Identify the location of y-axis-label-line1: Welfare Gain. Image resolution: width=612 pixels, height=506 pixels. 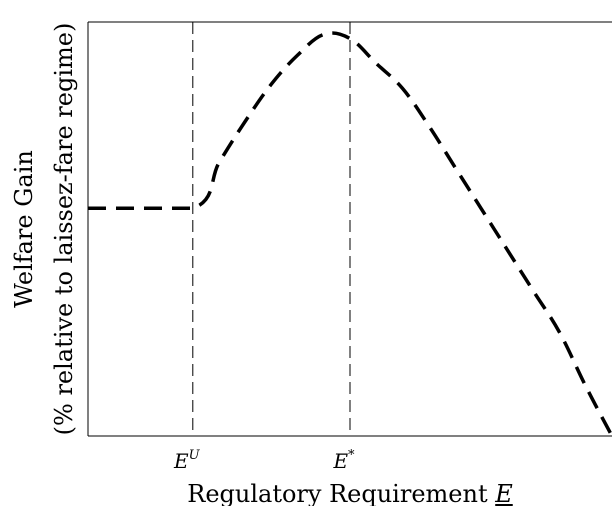
(24, 229).